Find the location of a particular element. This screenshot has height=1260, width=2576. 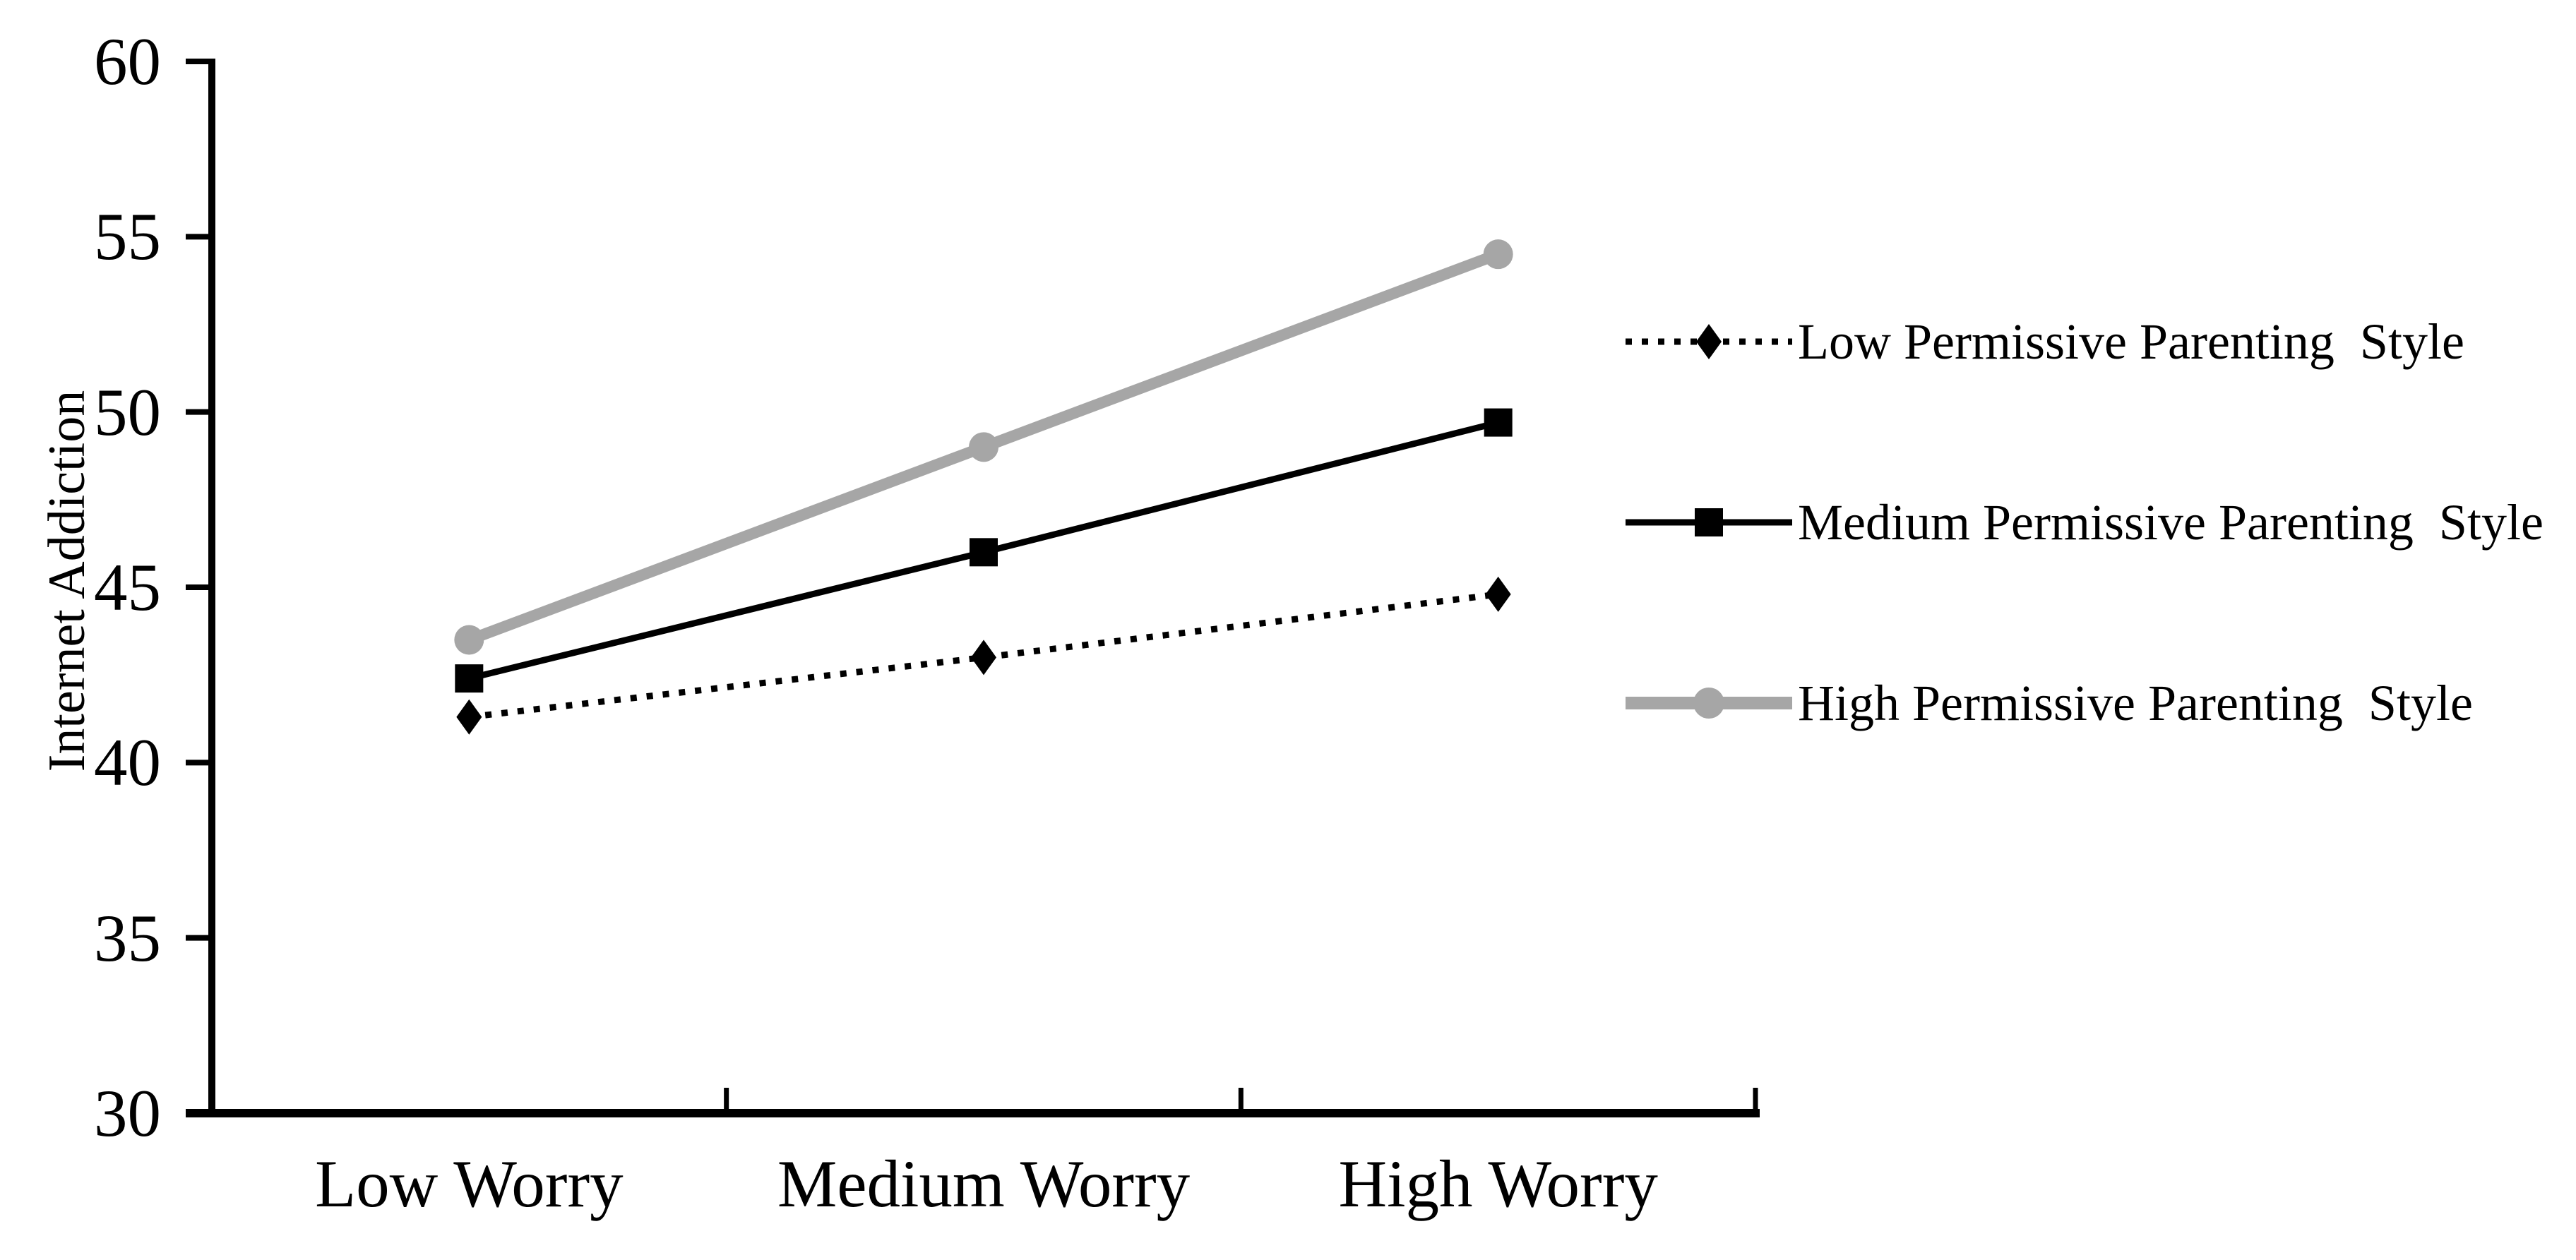

y-tick-label: 60 is located at coordinates (127, 62).